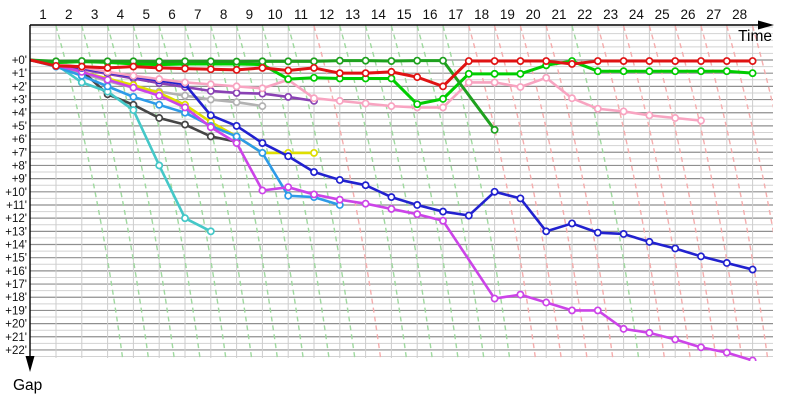  I want to click on x-tick-label: 25, so click(662, 14).